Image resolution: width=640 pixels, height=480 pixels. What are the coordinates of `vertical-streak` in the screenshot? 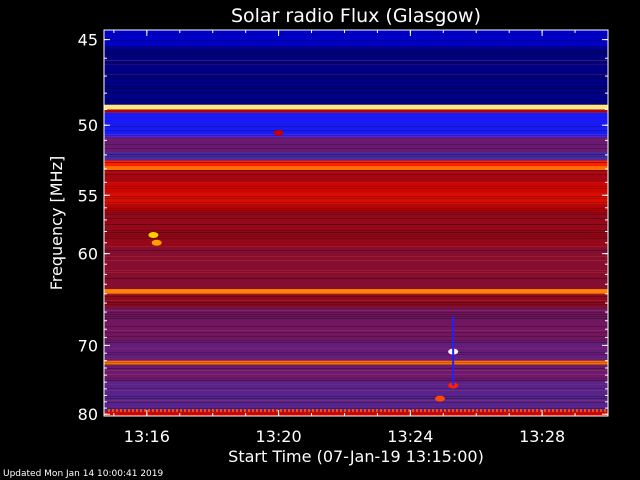 It's located at (453, 351).